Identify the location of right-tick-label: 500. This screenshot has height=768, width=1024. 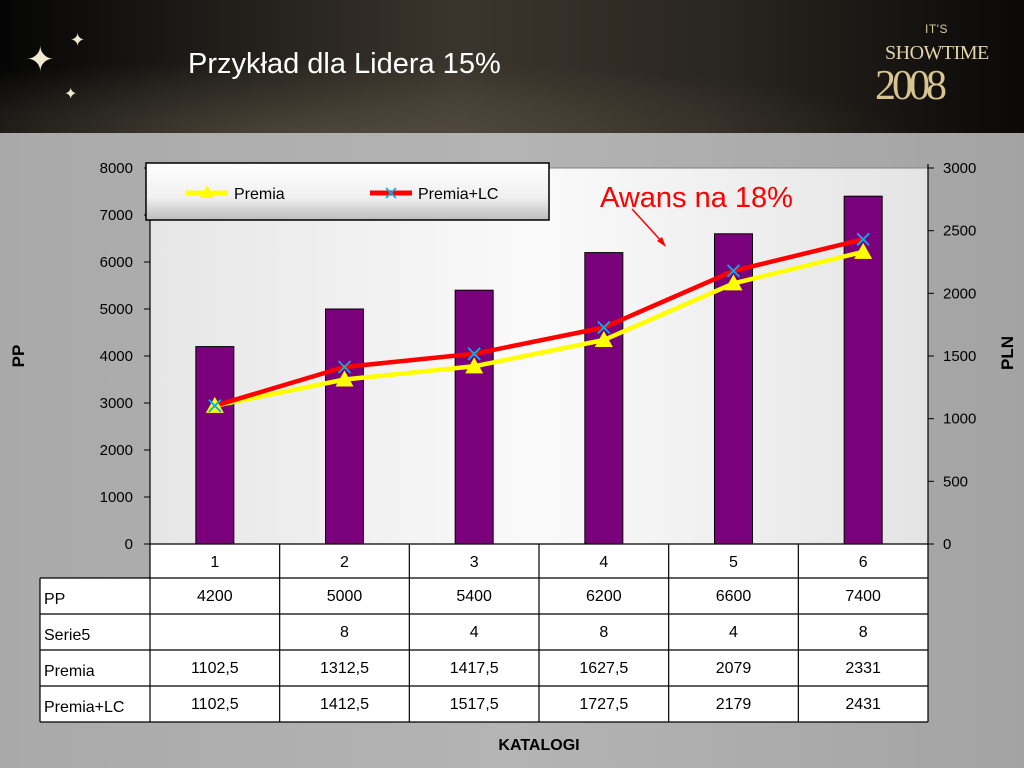
(955, 481).